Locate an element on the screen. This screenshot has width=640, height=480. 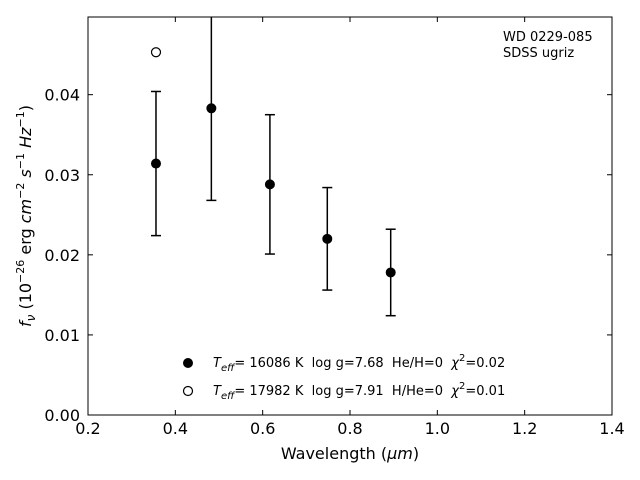
legend-entry-2: Teff= 17982 K log g=7.91 H/He=0 χ2=0.01 is located at coordinates (359, 391).